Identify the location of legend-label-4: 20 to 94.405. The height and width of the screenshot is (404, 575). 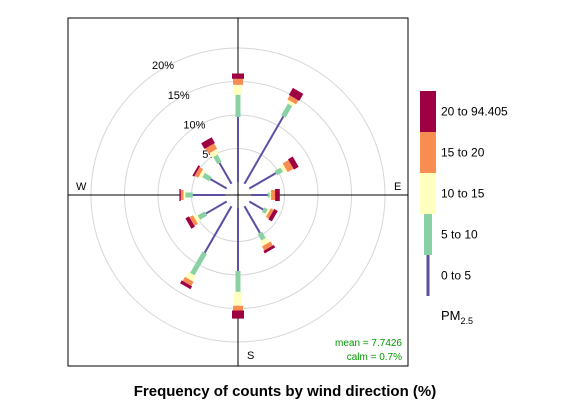
(474, 112).